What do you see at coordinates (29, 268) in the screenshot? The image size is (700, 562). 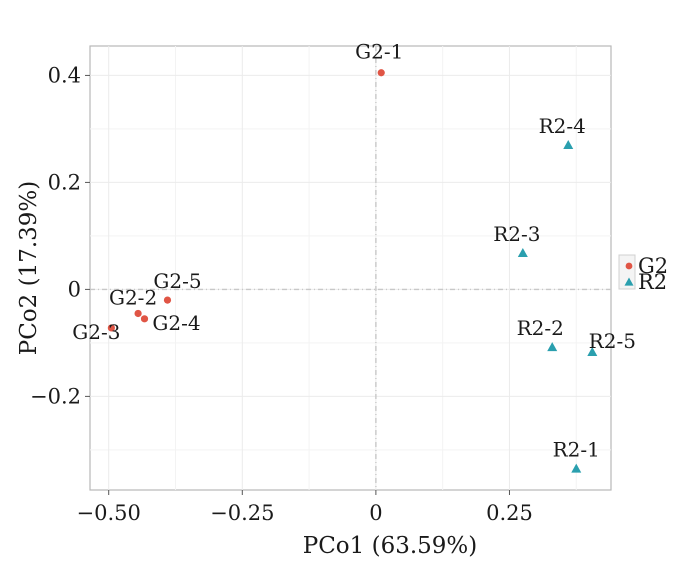 I see `y-axis-title: PCo2 (17.39%)` at bounding box center [29, 268].